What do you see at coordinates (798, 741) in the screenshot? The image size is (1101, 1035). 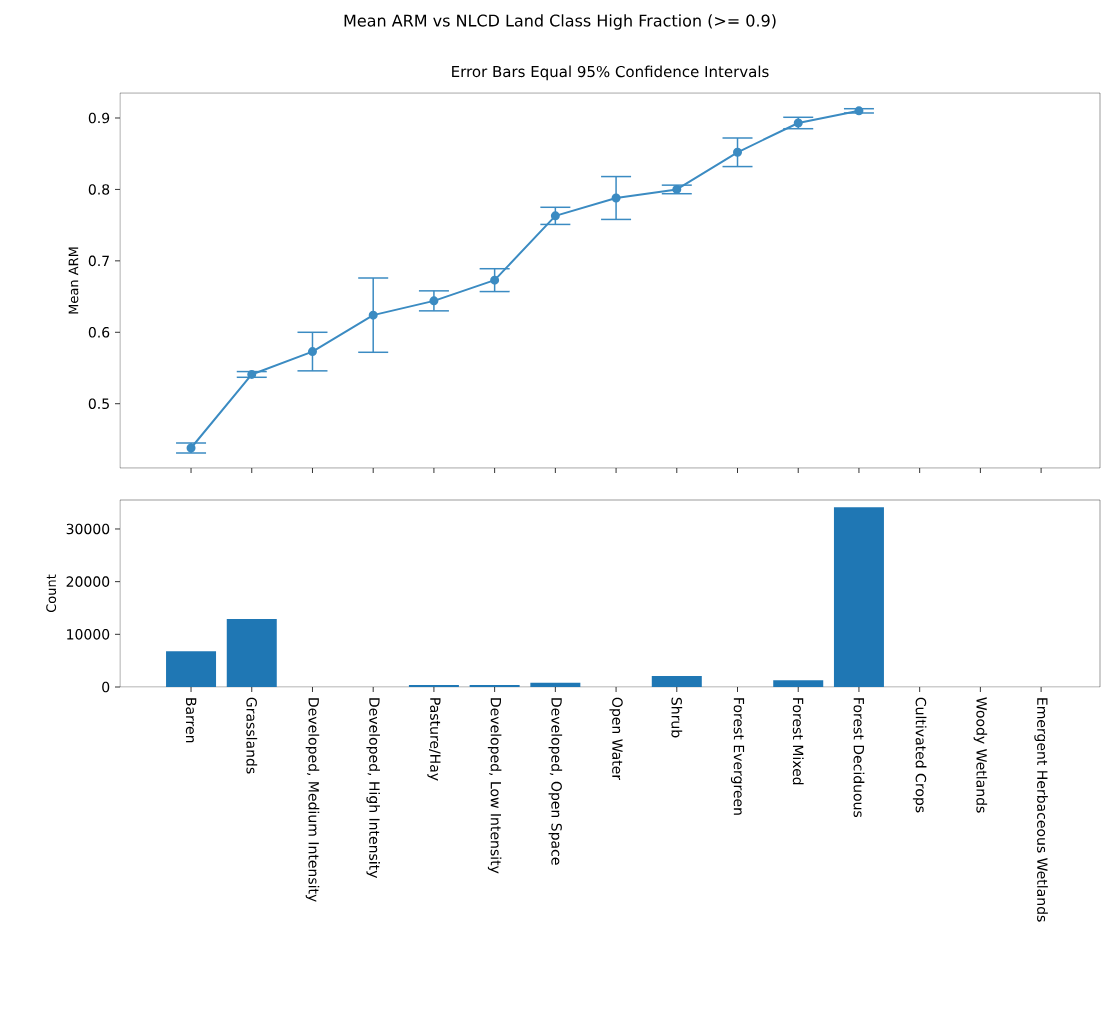 I see `x-tick-label: Forest Mixed` at bounding box center [798, 741].